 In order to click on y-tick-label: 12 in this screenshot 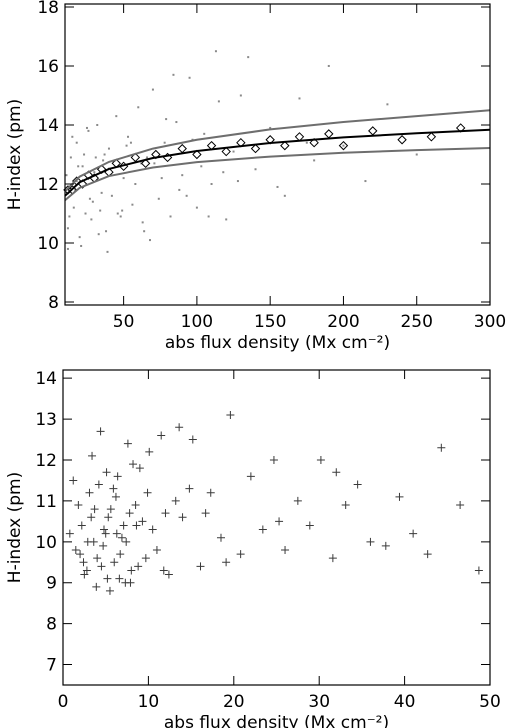, I will do `click(46, 461)`.